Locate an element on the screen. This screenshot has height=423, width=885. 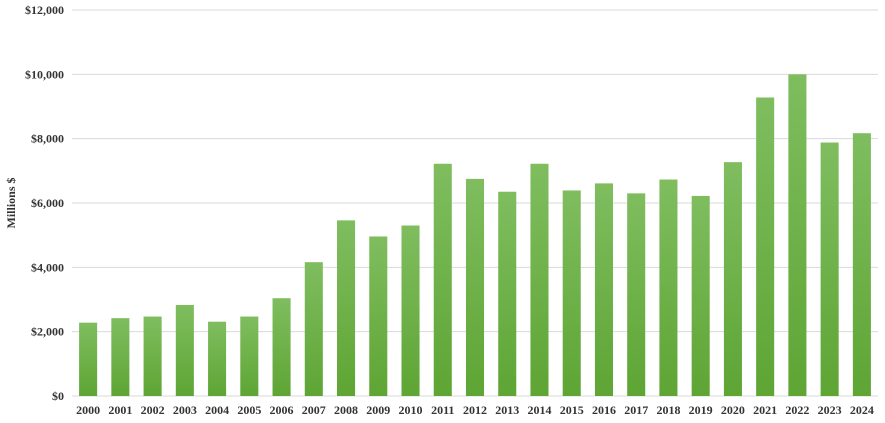
x-tick-label: 2020 is located at coordinates (733, 410).